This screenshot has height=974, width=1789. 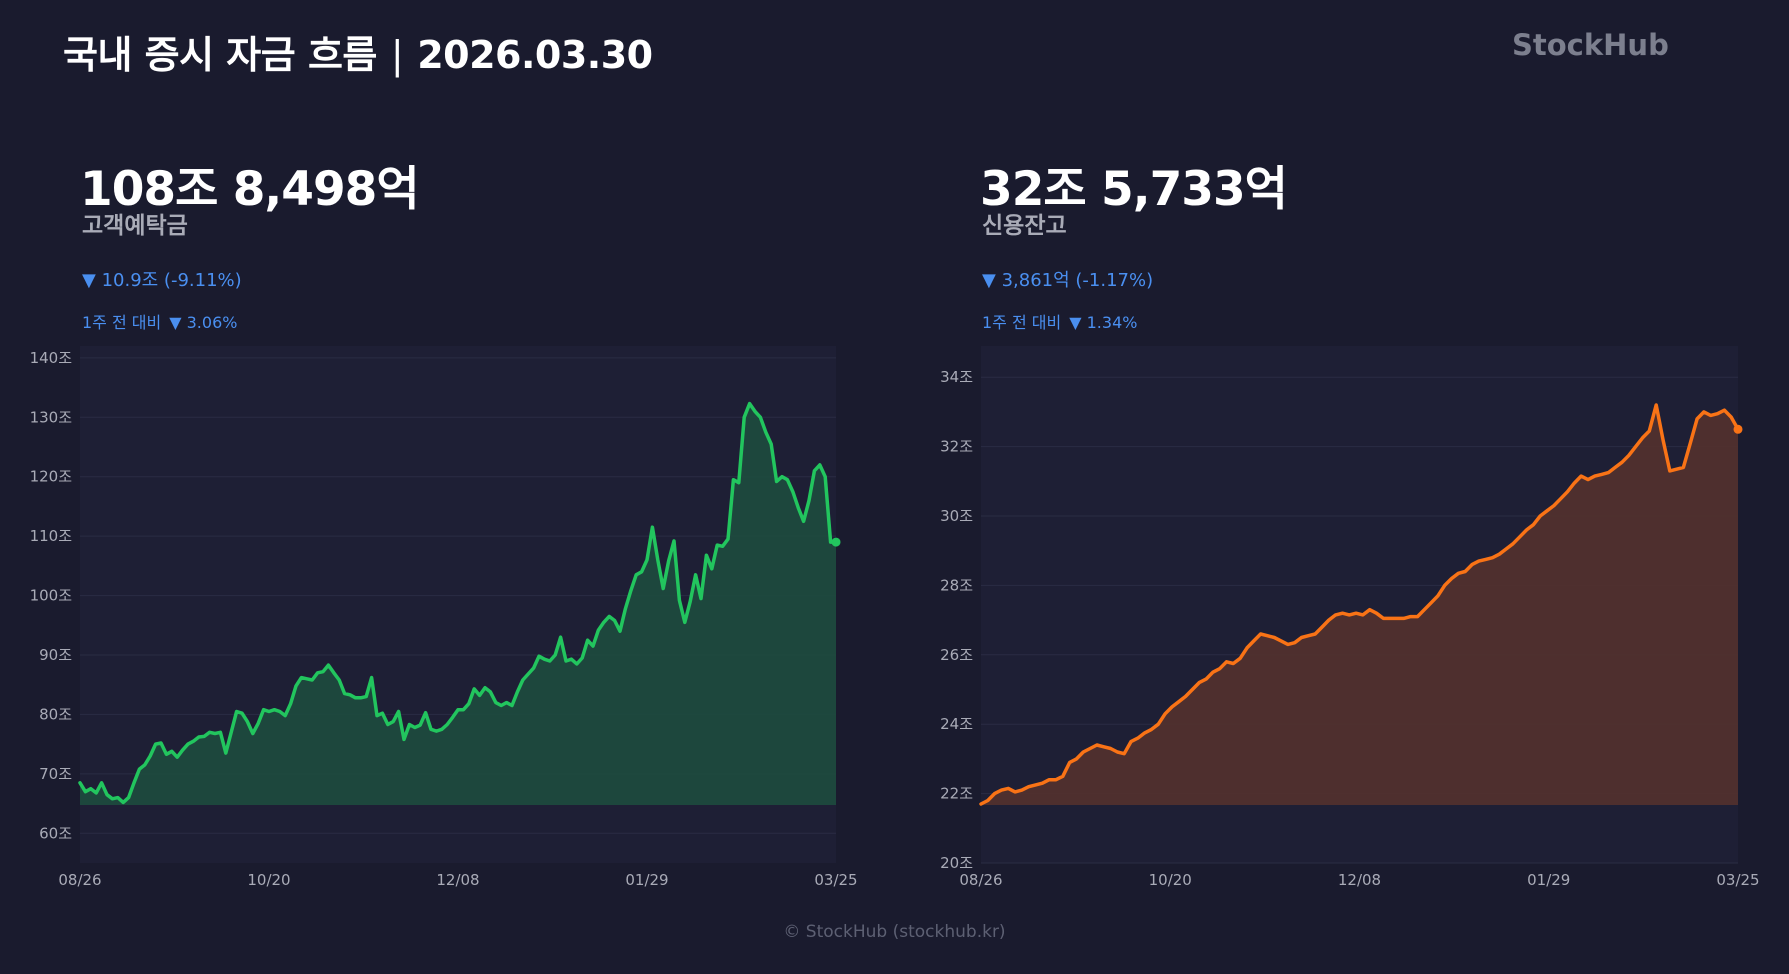 What do you see at coordinates (894, 932) in the screenshot?
I see `footer-copyright: © StockHub (stockhub.kr)` at bounding box center [894, 932].